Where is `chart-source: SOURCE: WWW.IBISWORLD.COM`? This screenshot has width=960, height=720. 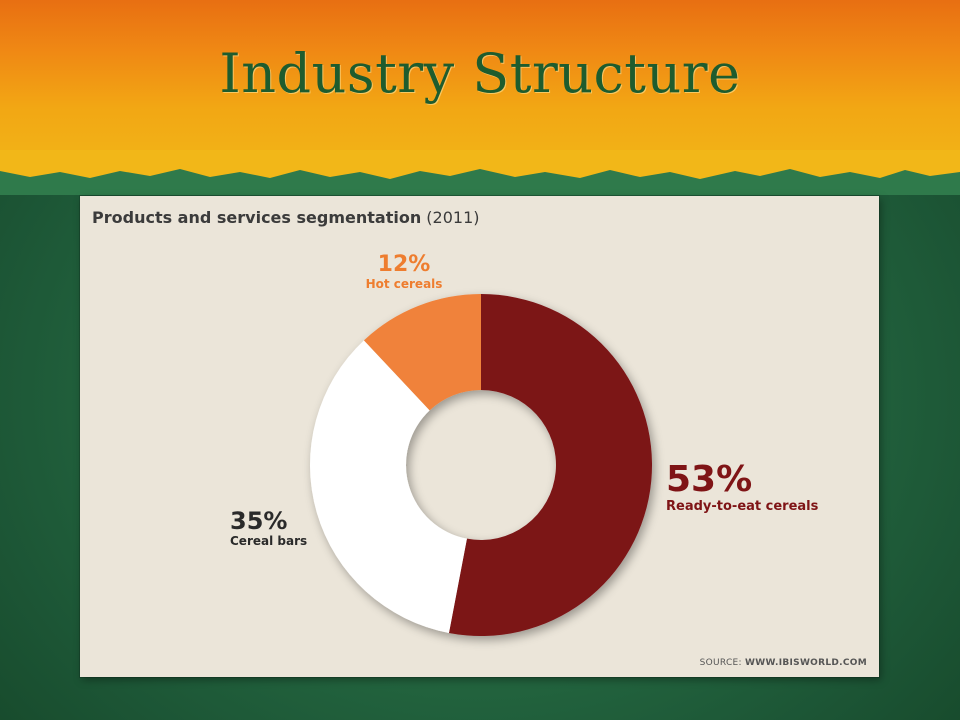 chart-source: SOURCE: WWW.IBISWORLD.COM is located at coordinates (783, 663).